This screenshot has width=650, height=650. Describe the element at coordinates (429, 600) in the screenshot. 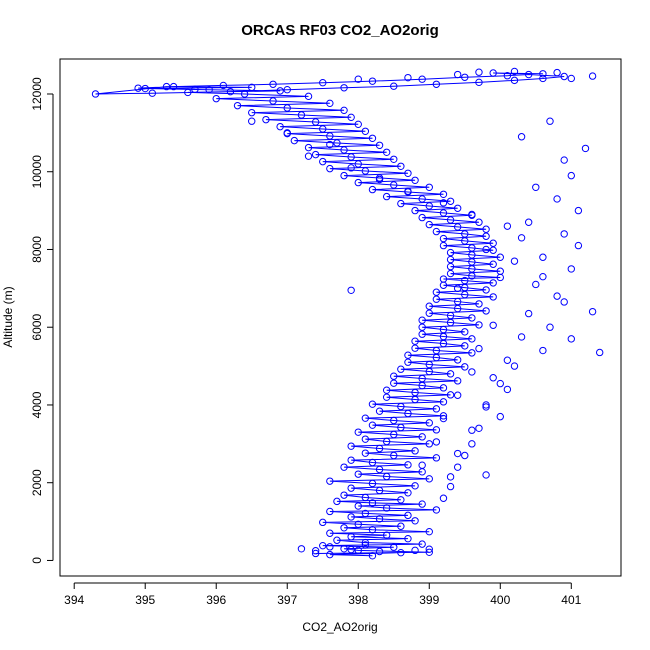

I see `x-tick-label: 399` at that location.